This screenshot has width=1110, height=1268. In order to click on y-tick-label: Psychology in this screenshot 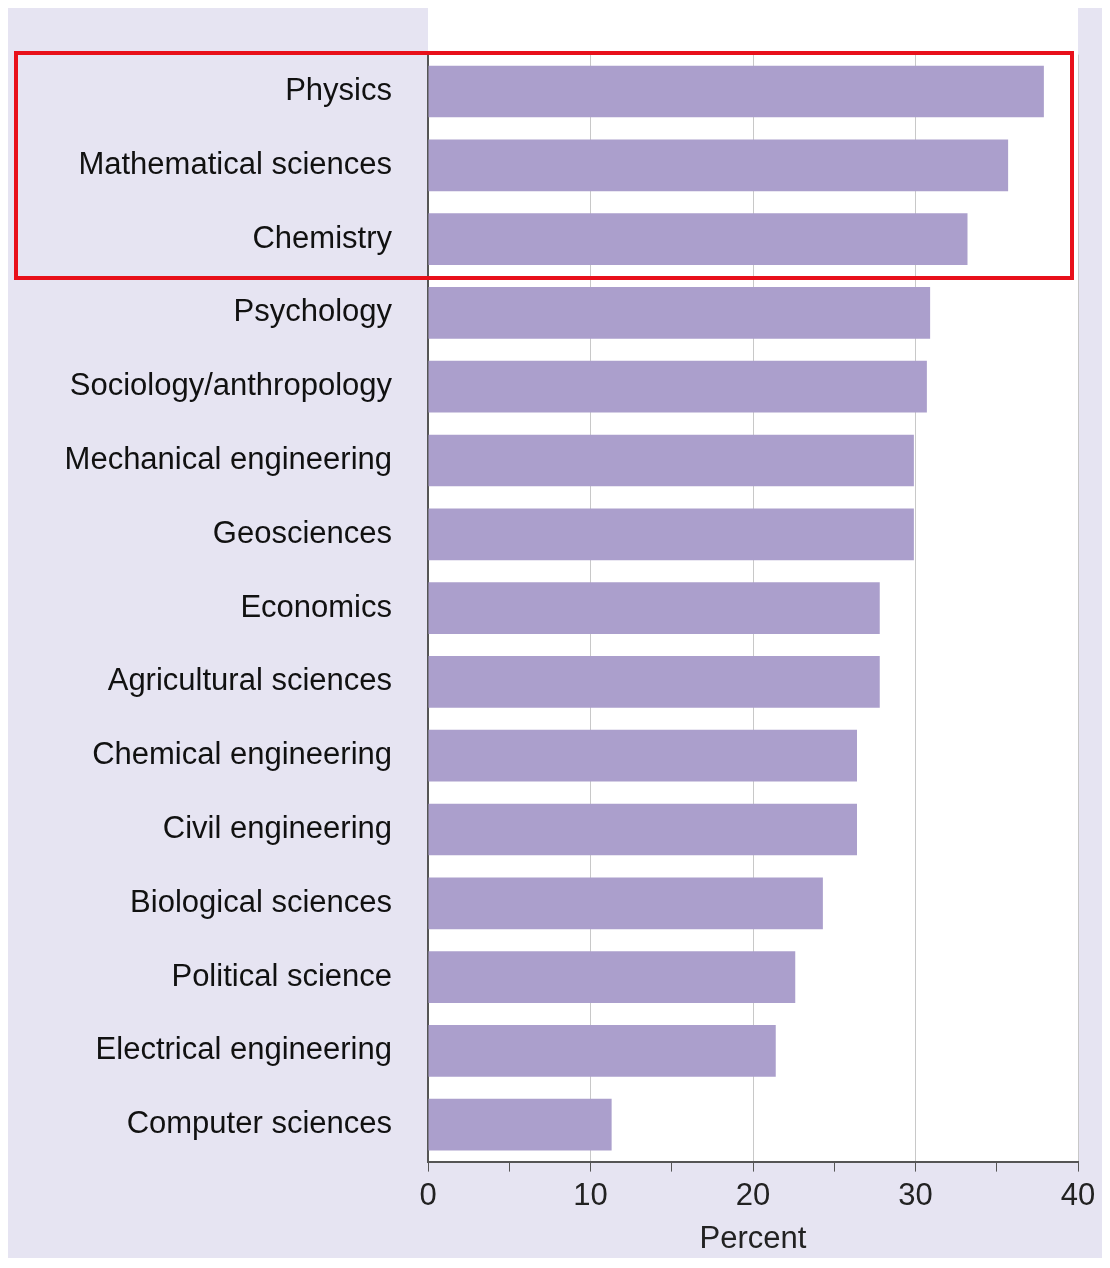, I will do `click(313, 311)`.